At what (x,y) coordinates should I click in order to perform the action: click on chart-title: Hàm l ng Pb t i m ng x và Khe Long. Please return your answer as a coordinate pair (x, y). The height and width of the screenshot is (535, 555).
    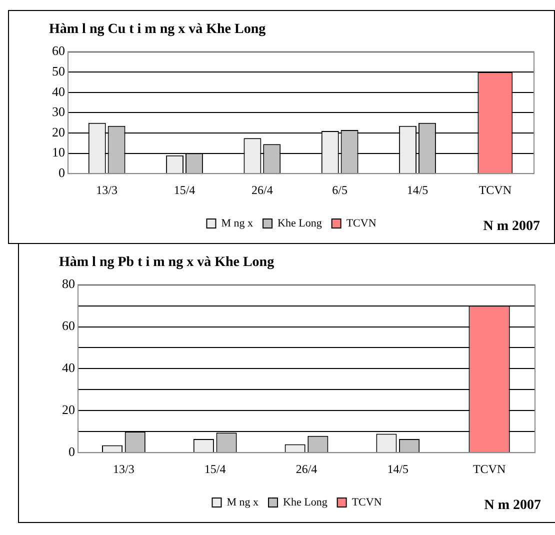
    Looking at the image, I should click on (166, 262).